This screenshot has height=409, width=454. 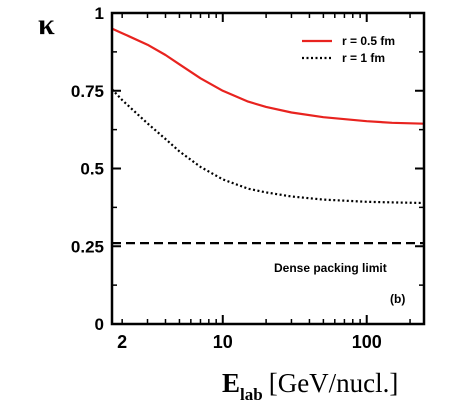 What do you see at coordinates (397, 299) in the screenshot?
I see `panel-label: (b)` at bounding box center [397, 299].